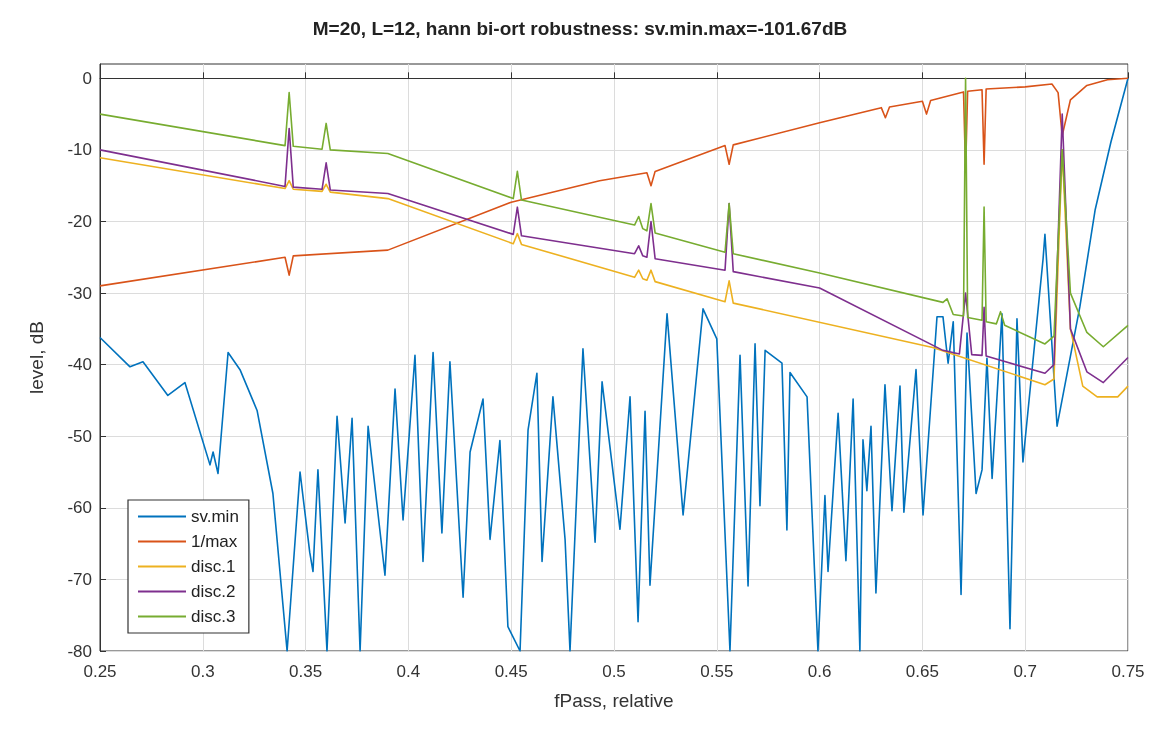 Image resolution: width=1160 pixels, height=749 pixels. Describe the element at coordinates (100, 671) in the screenshot. I see `x-tick-label: 0.25` at that location.